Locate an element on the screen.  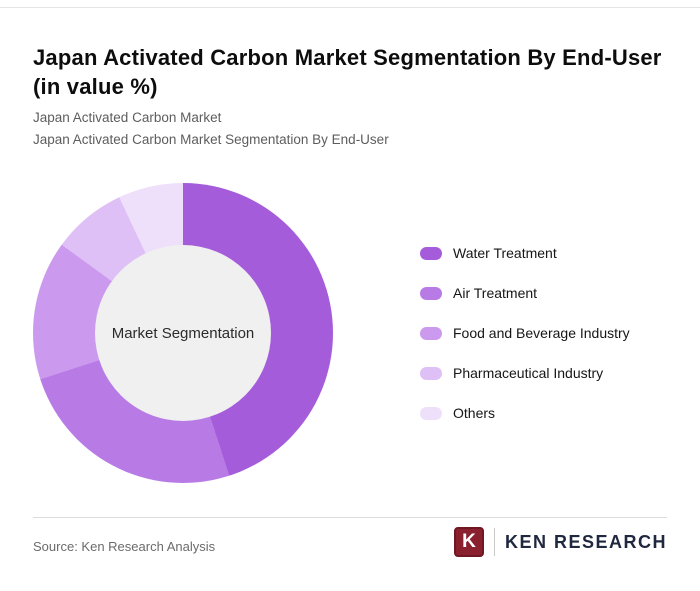
legend-label: Water Treatment is located at coordinates (505, 253).